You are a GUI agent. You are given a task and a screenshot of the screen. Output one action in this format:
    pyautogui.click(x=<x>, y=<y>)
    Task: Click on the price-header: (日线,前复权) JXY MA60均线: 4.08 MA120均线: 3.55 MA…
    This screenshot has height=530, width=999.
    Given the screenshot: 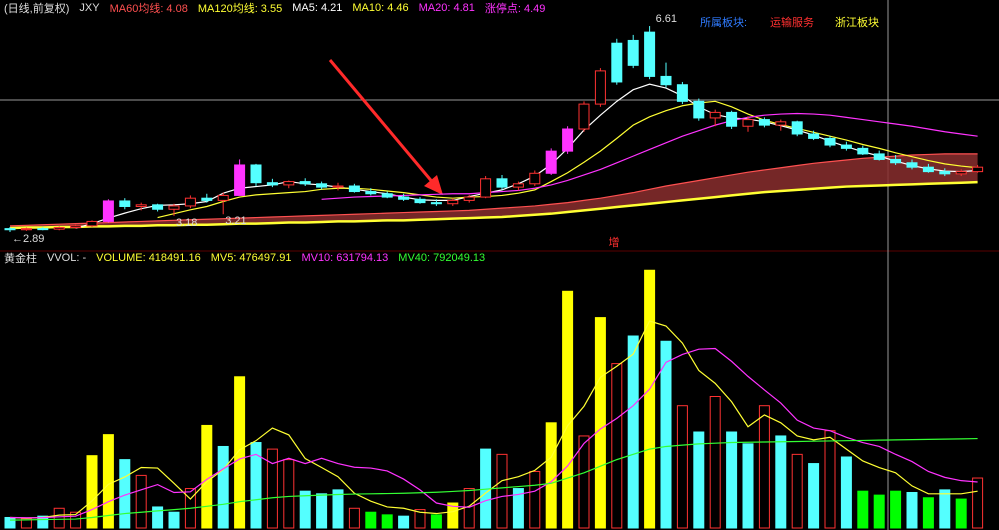 What is the action you would take?
    pyautogui.click(x=274, y=8)
    